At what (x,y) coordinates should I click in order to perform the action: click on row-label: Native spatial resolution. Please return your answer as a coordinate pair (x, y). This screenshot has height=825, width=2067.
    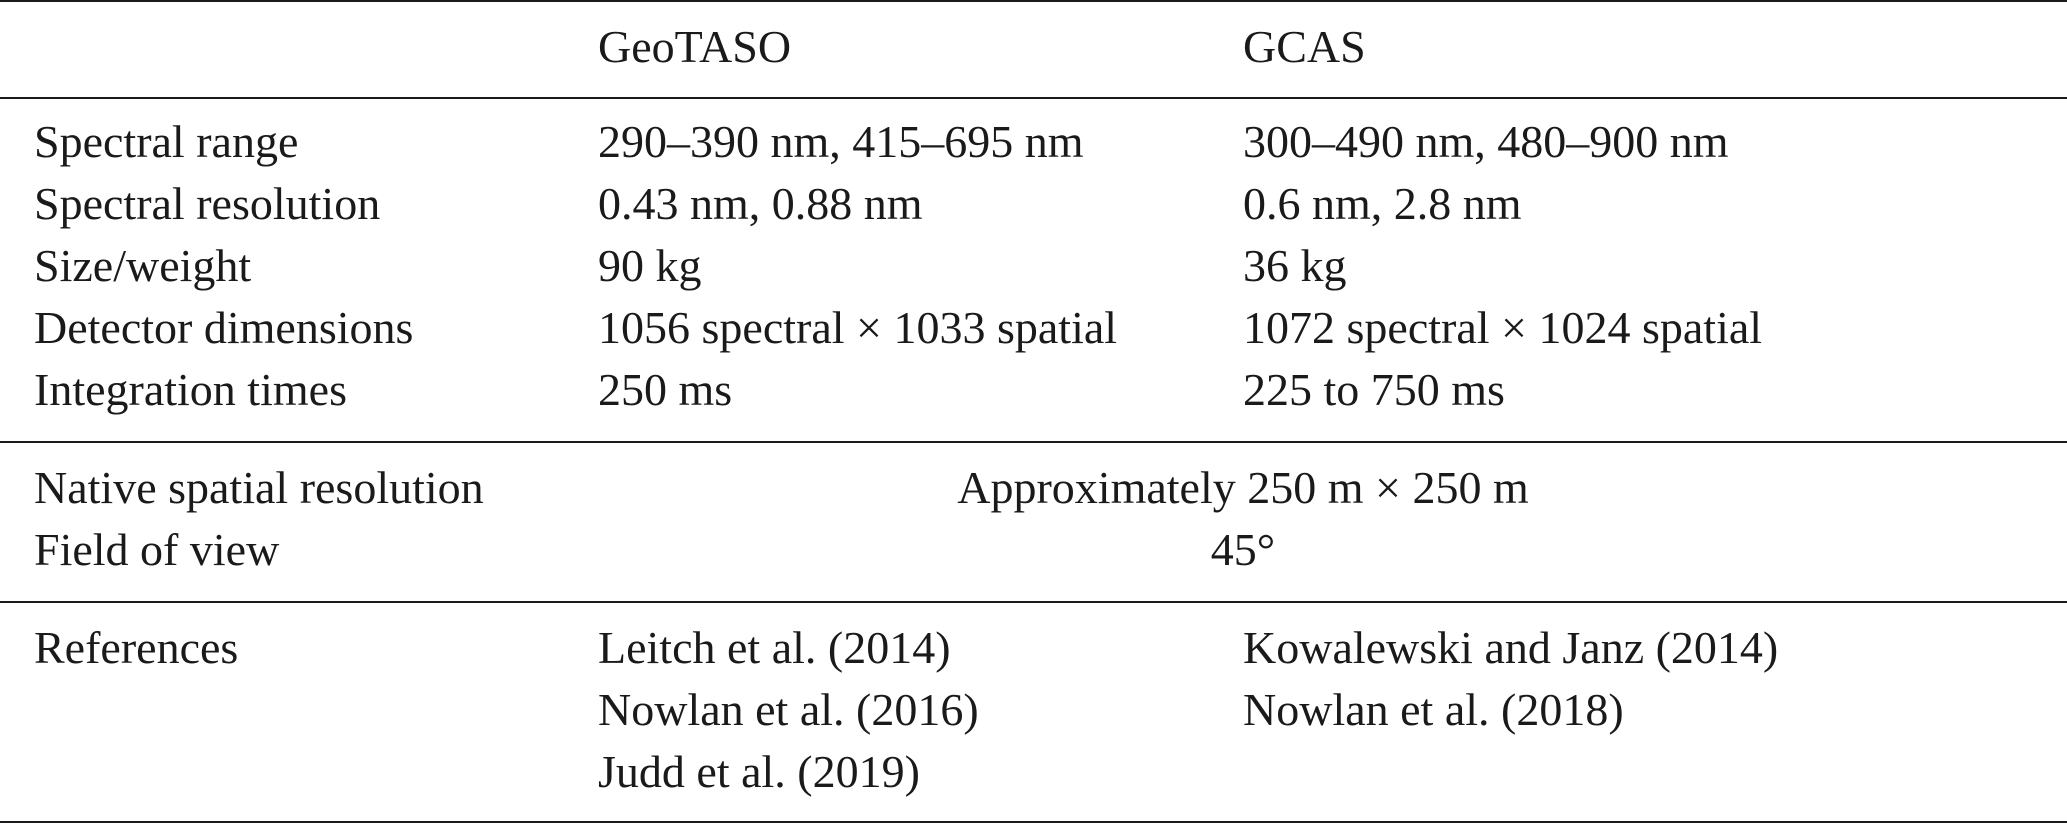
    Looking at the image, I should click on (259, 487).